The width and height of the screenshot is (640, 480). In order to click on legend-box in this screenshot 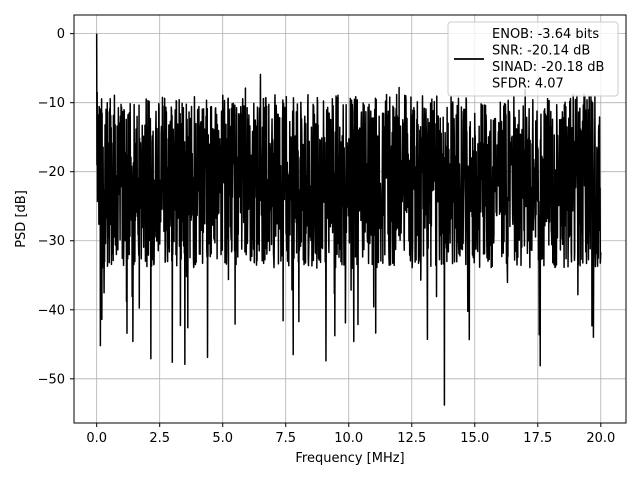, I will do `click(533, 59)`.